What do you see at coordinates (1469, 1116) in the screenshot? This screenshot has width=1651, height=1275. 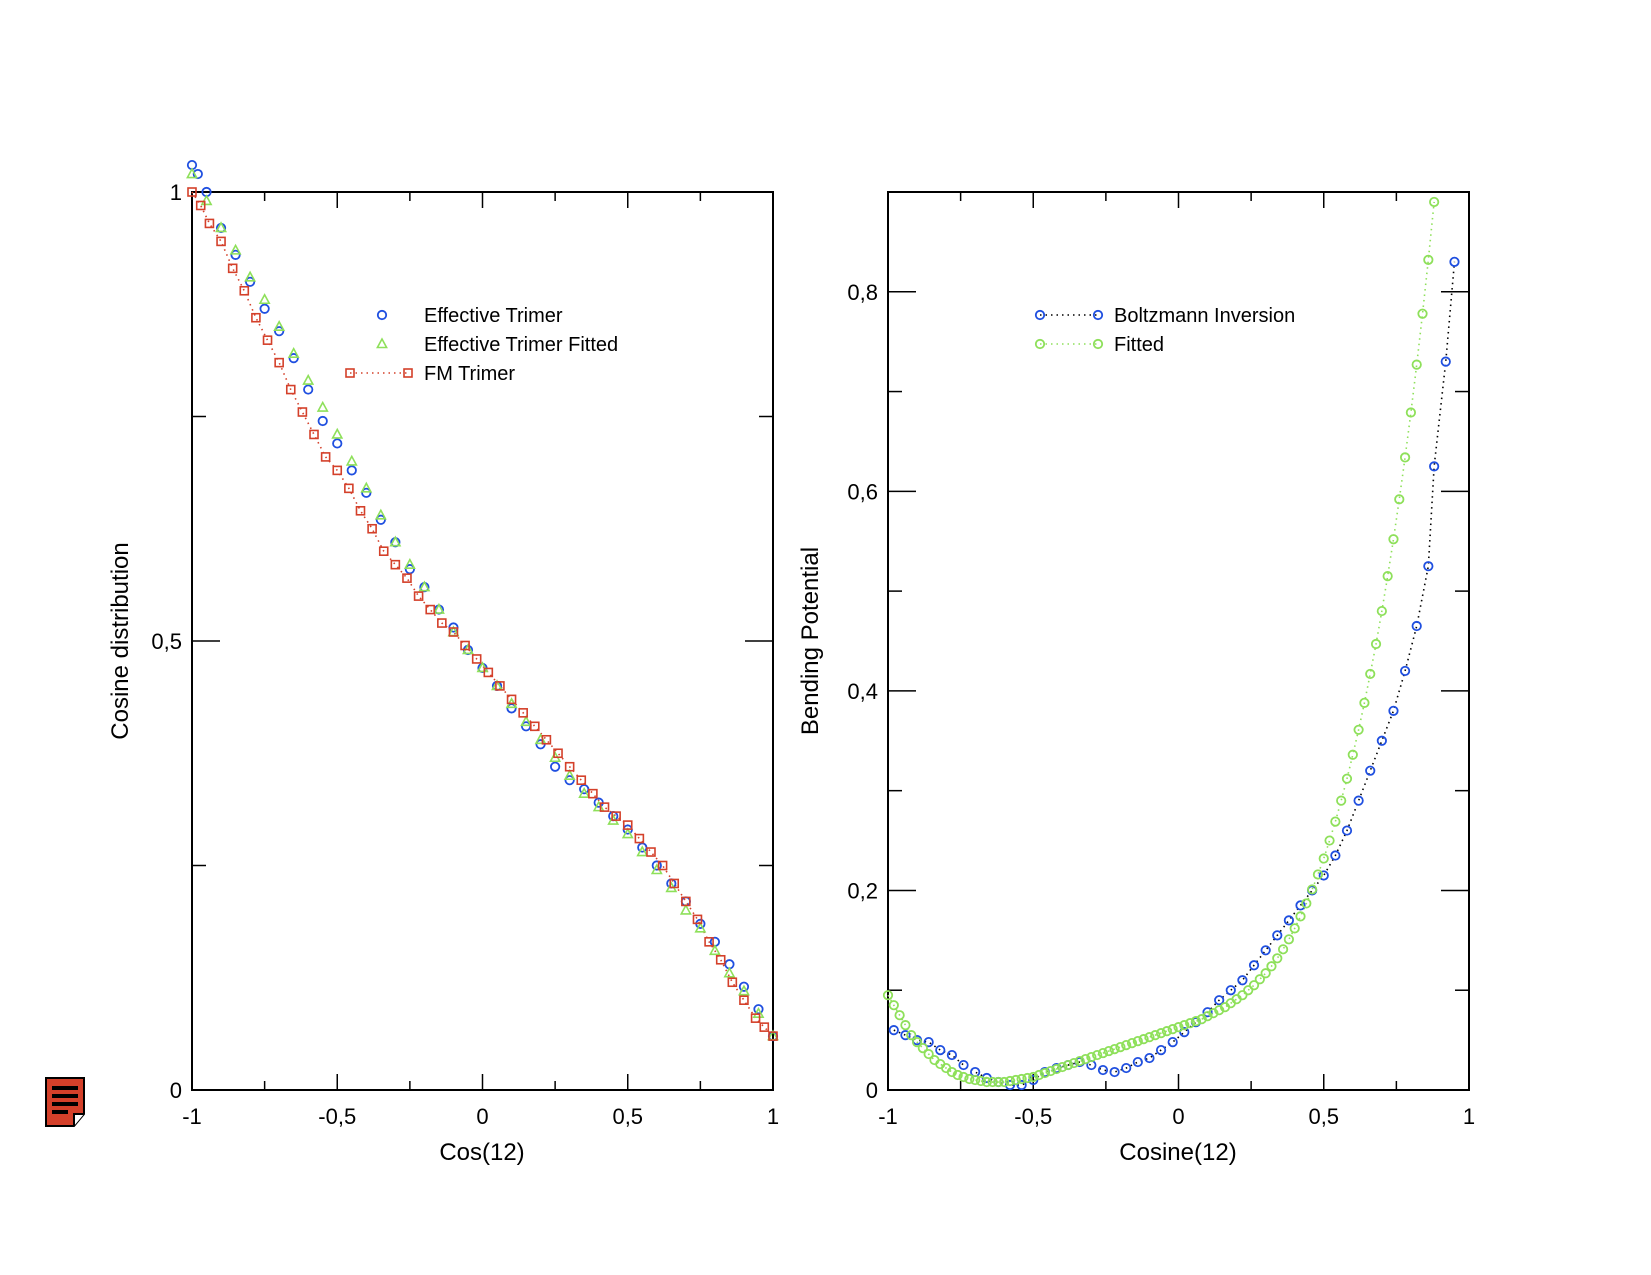 I see `right-x-tick-label: 1` at bounding box center [1469, 1116].